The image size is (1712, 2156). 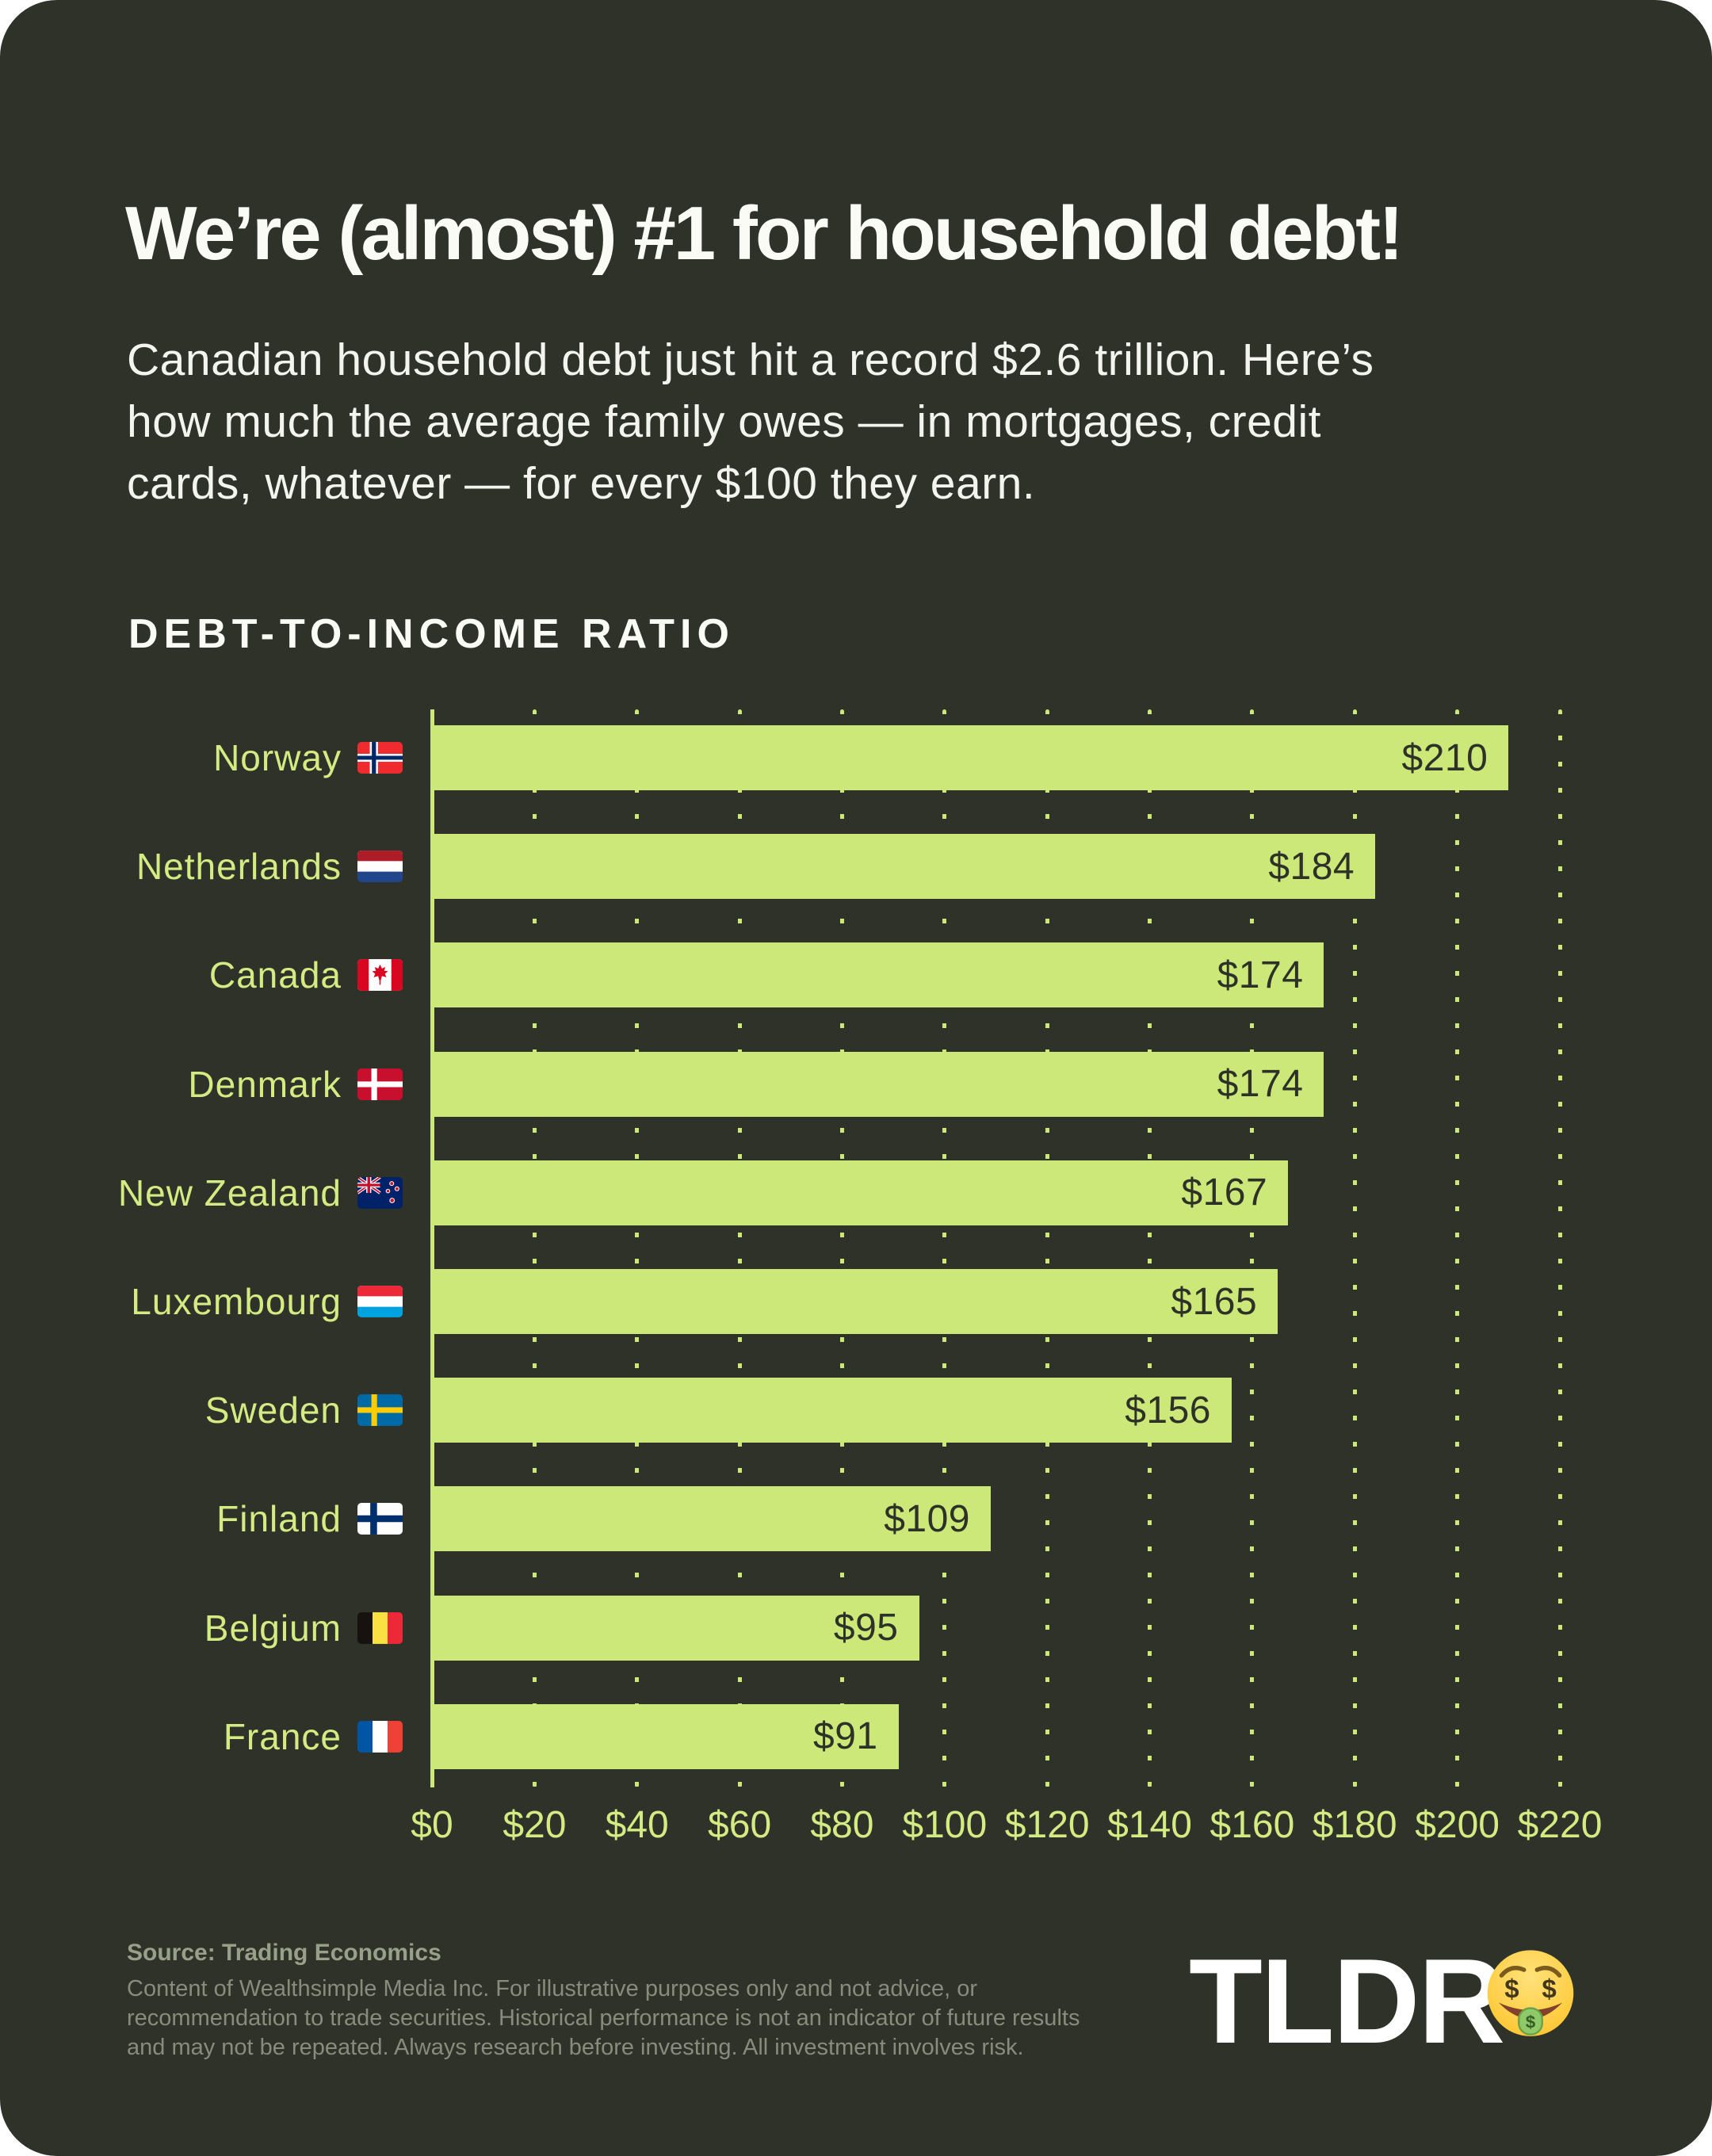 I want to click on bar-row-finland: Finland $109, so click(x=856, y=1519).